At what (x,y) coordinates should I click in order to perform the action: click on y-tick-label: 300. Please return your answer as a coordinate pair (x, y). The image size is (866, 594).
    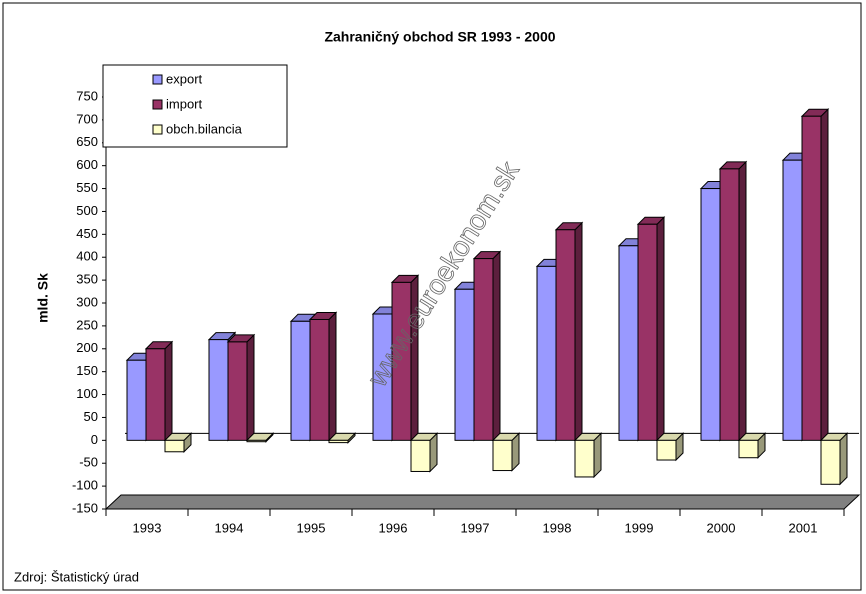
    Looking at the image, I should click on (87, 301).